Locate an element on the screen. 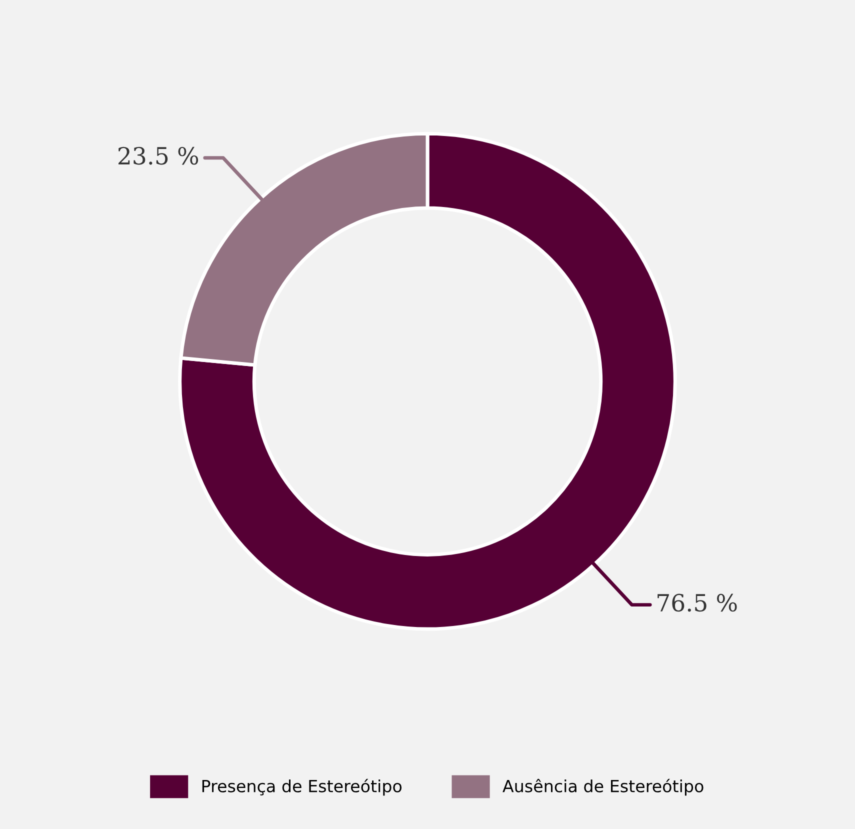 The image size is (855, 829). legend-label: Ausência de Estereótipo is located at coordinates (603, 787).